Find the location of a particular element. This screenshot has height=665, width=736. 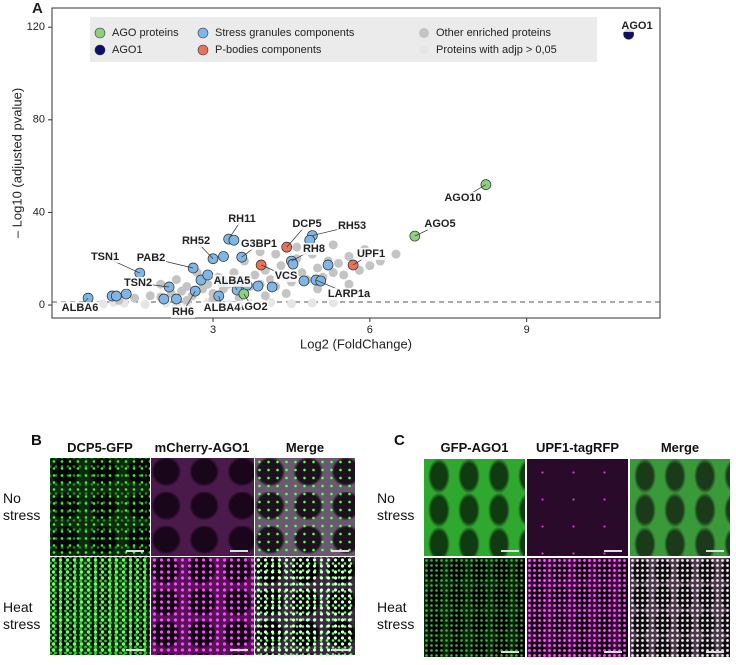

y-tick-label: 40 is located at coordinates (39, 212).